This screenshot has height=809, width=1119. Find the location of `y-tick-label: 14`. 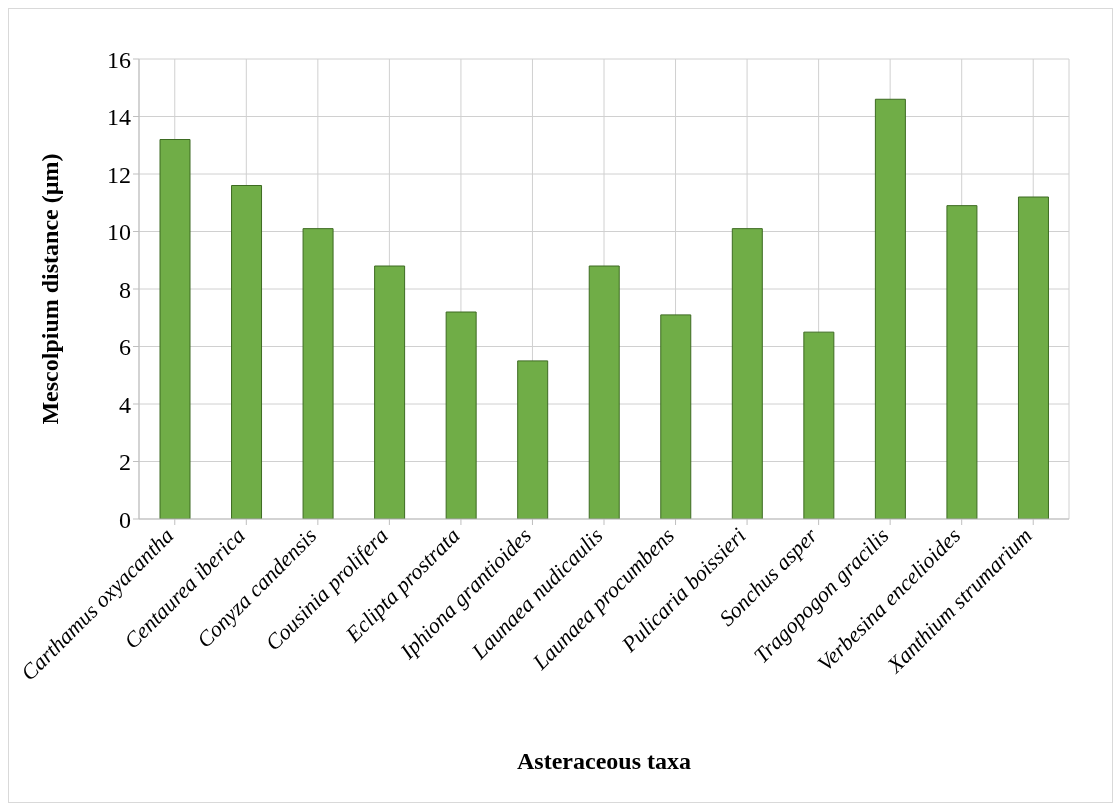

y-tick-label: 14 is located at coordinates (119, 117).